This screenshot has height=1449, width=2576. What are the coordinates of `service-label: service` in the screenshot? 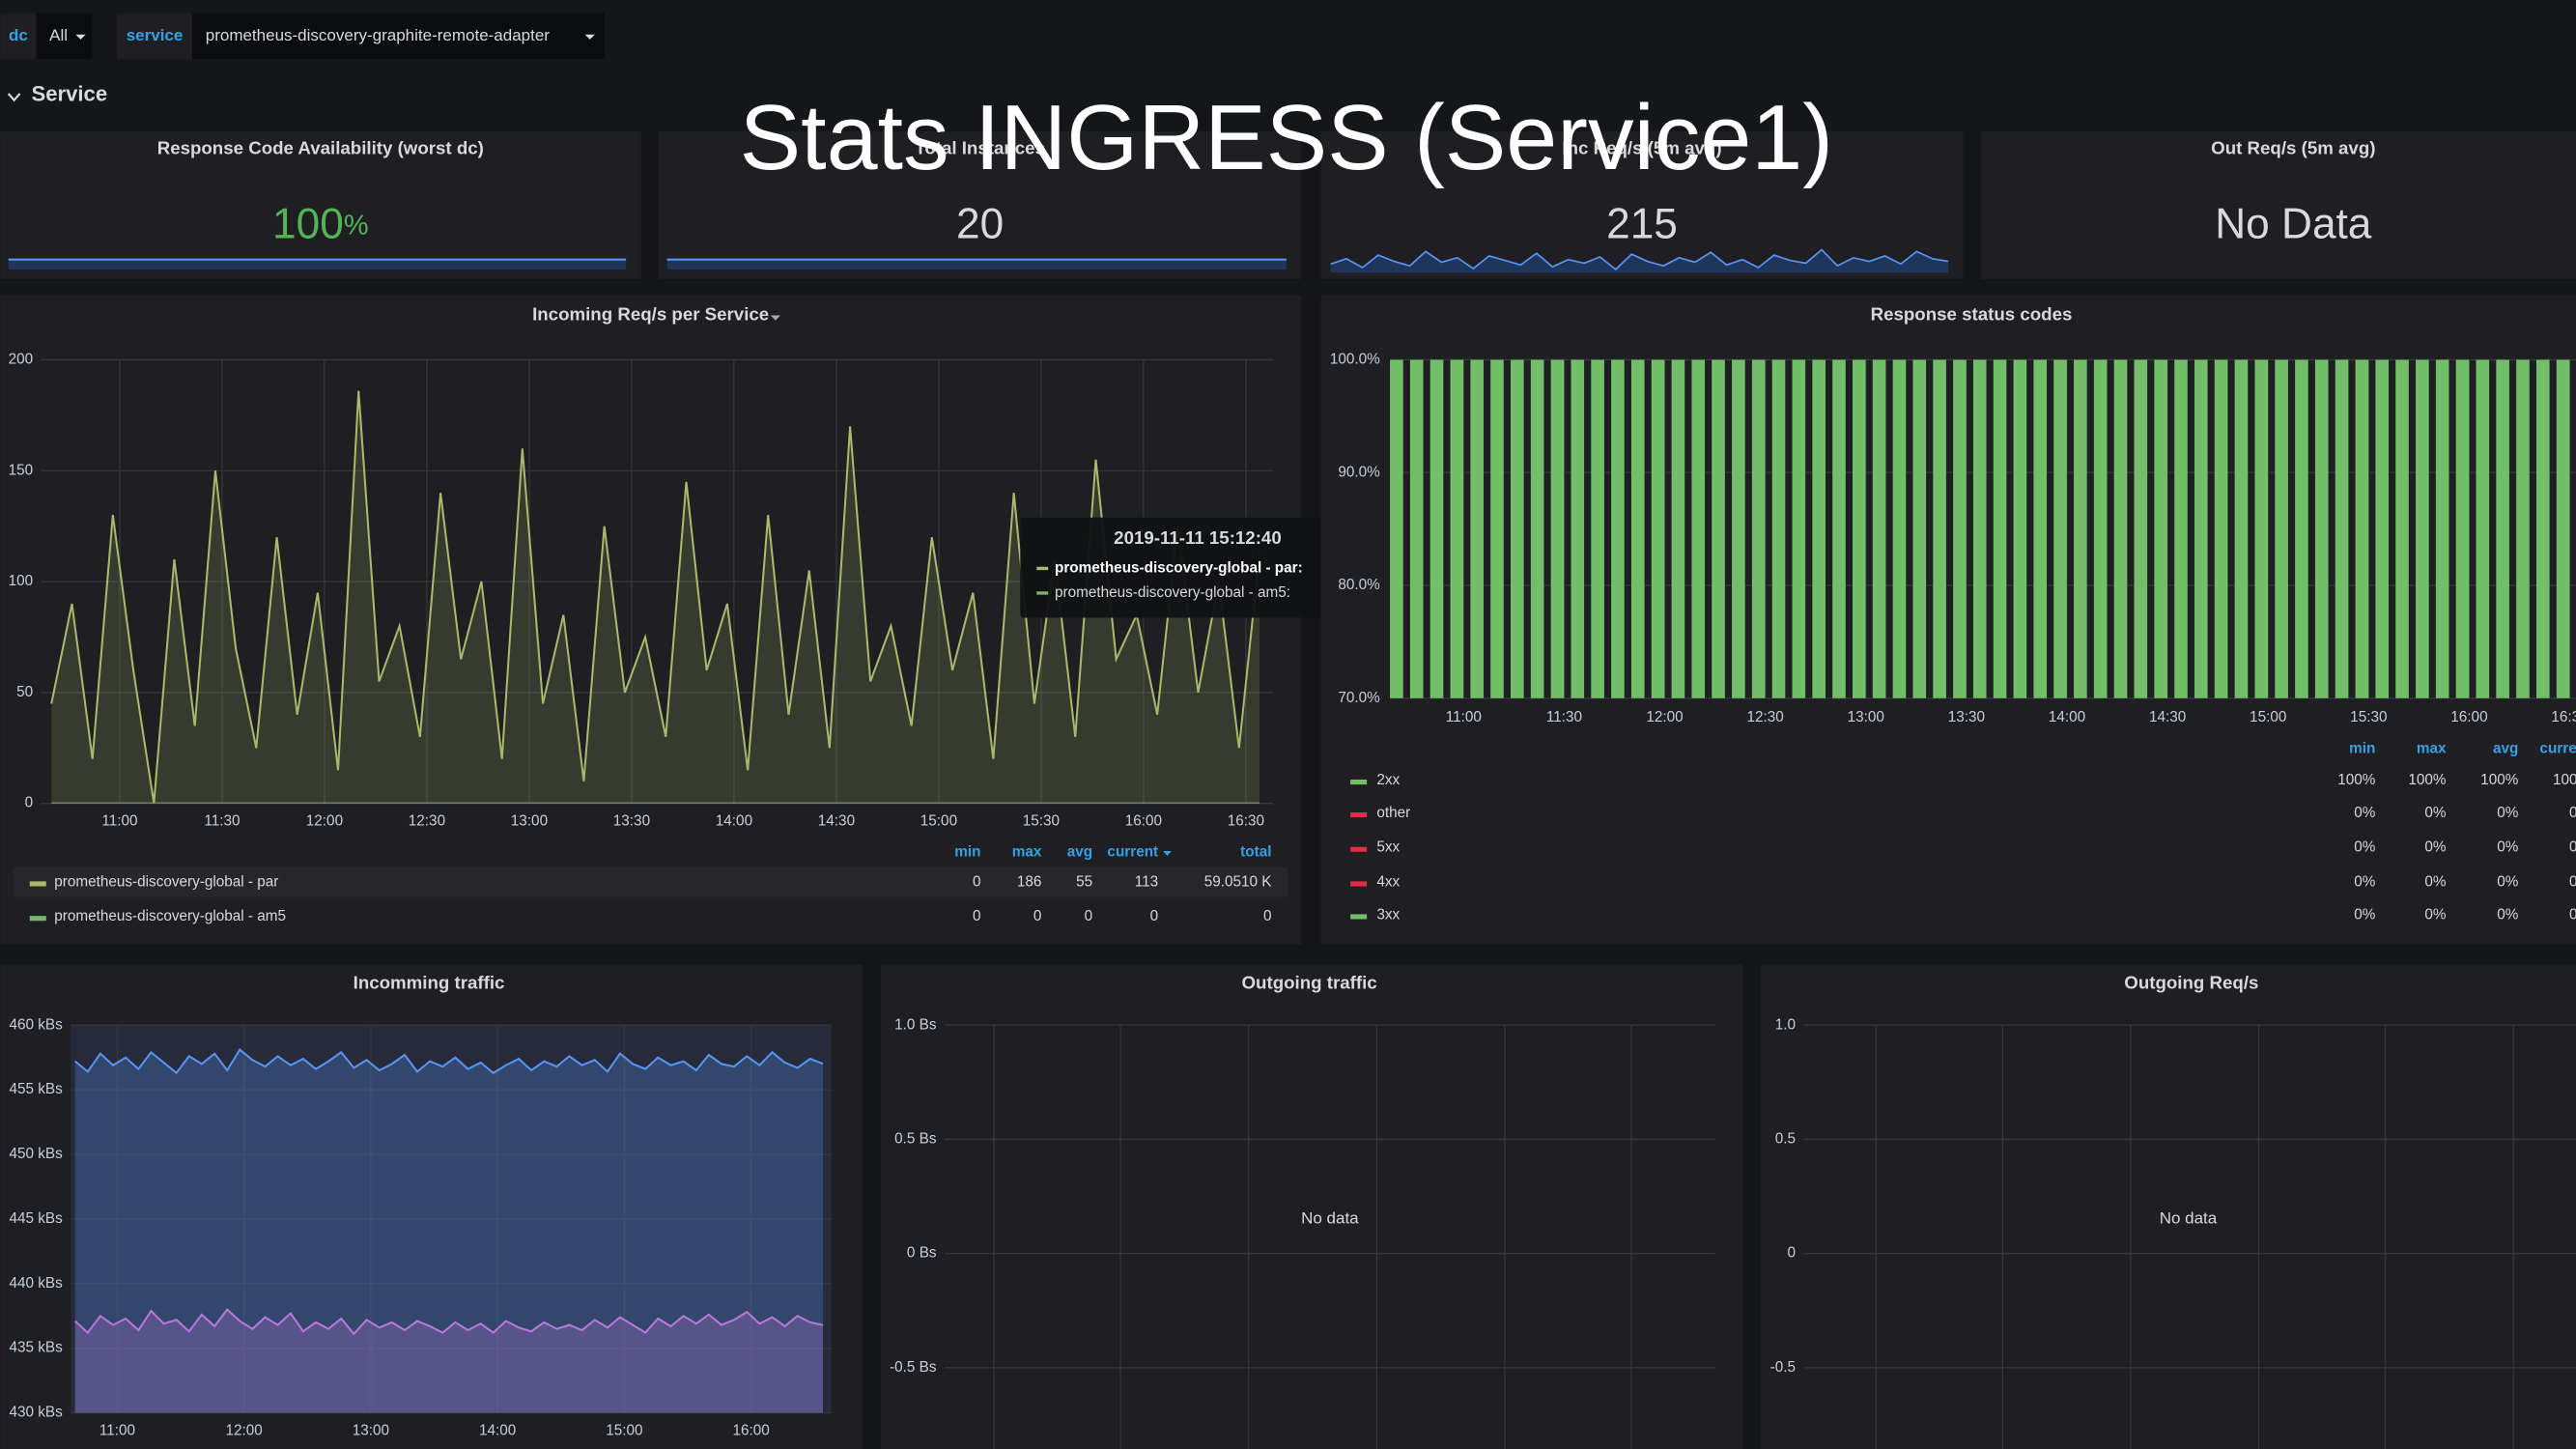 It's located at (155, 35).